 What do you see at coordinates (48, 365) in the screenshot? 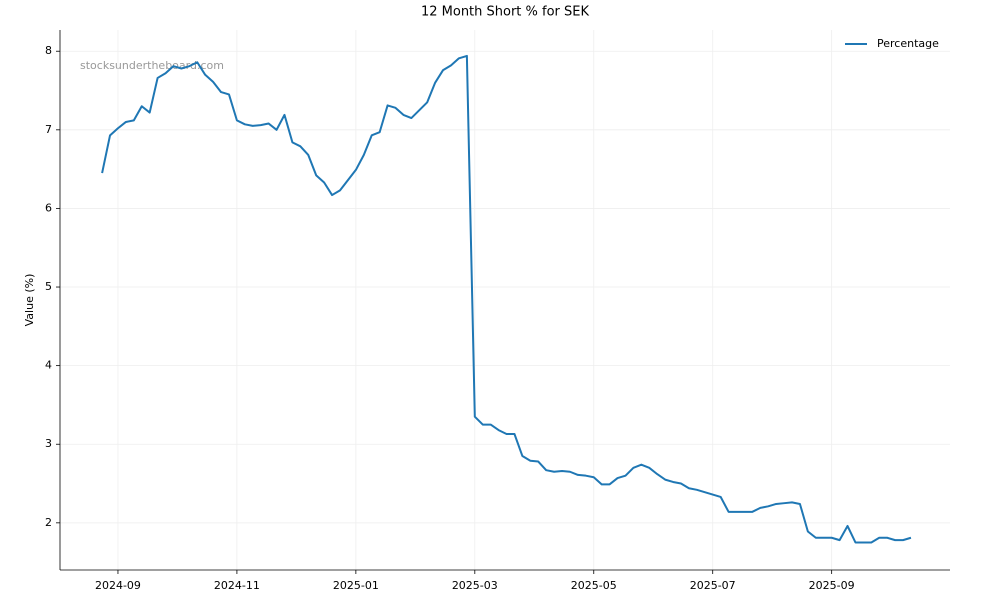
I see `y-tick-label: 4` at bounding box center [48, 365].